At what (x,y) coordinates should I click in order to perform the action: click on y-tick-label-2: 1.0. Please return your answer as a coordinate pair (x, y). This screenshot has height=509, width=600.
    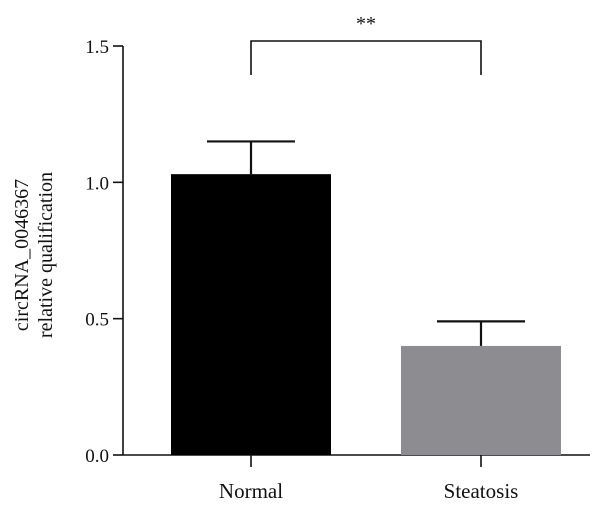
    Looking at the image, I should click on (97, 183).